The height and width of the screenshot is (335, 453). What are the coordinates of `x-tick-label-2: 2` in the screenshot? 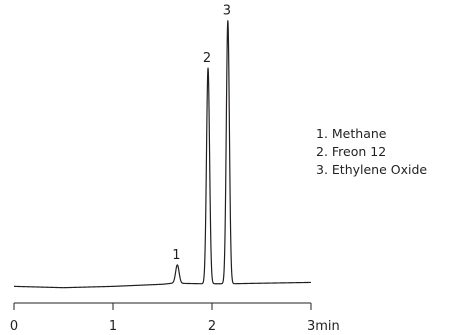 It's located at (212, 326).